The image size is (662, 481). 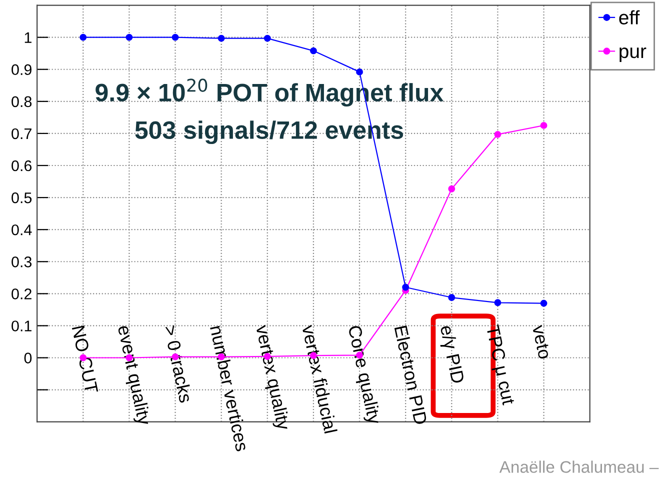 I want to click on x-tick-label: number vertices, so click(x=230, y=388).